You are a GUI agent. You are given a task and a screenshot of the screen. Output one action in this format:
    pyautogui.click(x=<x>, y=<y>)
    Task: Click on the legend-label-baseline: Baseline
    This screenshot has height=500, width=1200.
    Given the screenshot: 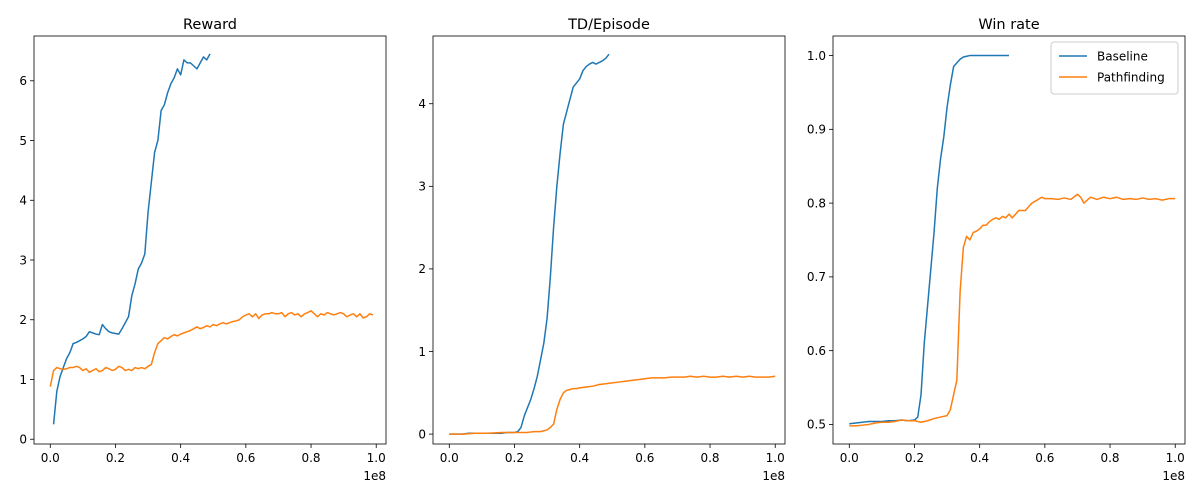 What is the action you would take?
    pyautogui.click(x=1122, y=56)
    